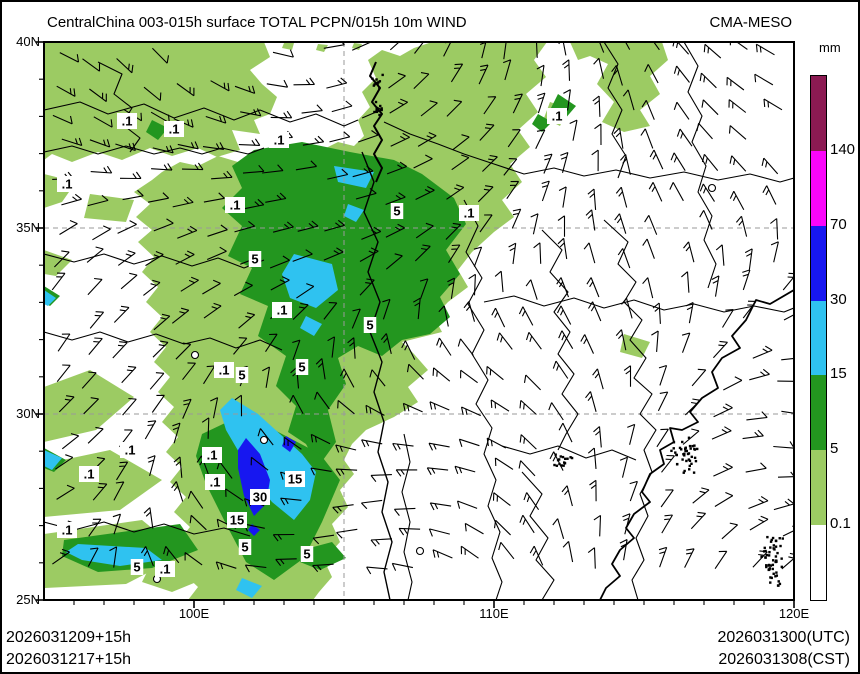  Describe the element at coordinates (194, 613) in the screenshot. I see `x-axis-label-100E: 100E` at that location.